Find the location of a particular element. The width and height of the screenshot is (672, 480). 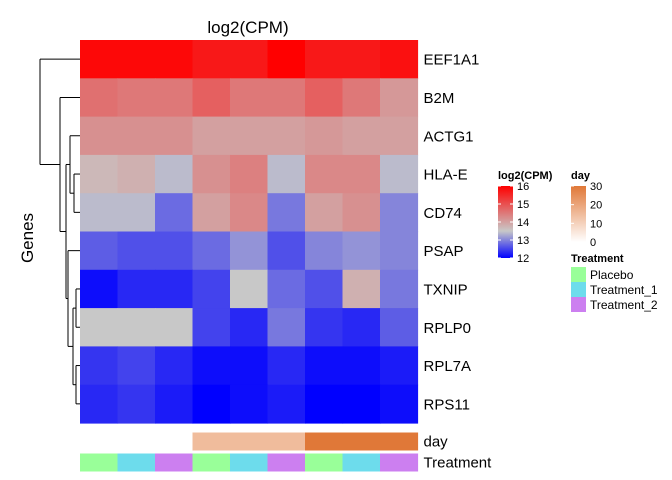

row-label: RPL7A is located at coordinates (448, 366).